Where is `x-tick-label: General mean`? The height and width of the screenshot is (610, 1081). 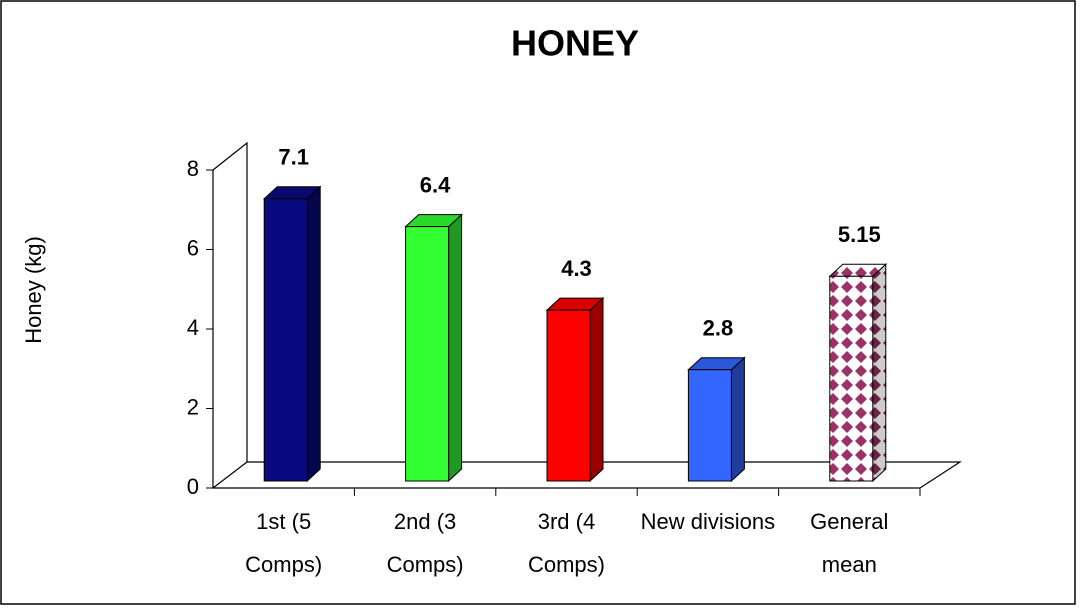 x-tick-label: General mean is located at coordinates (849, 543).